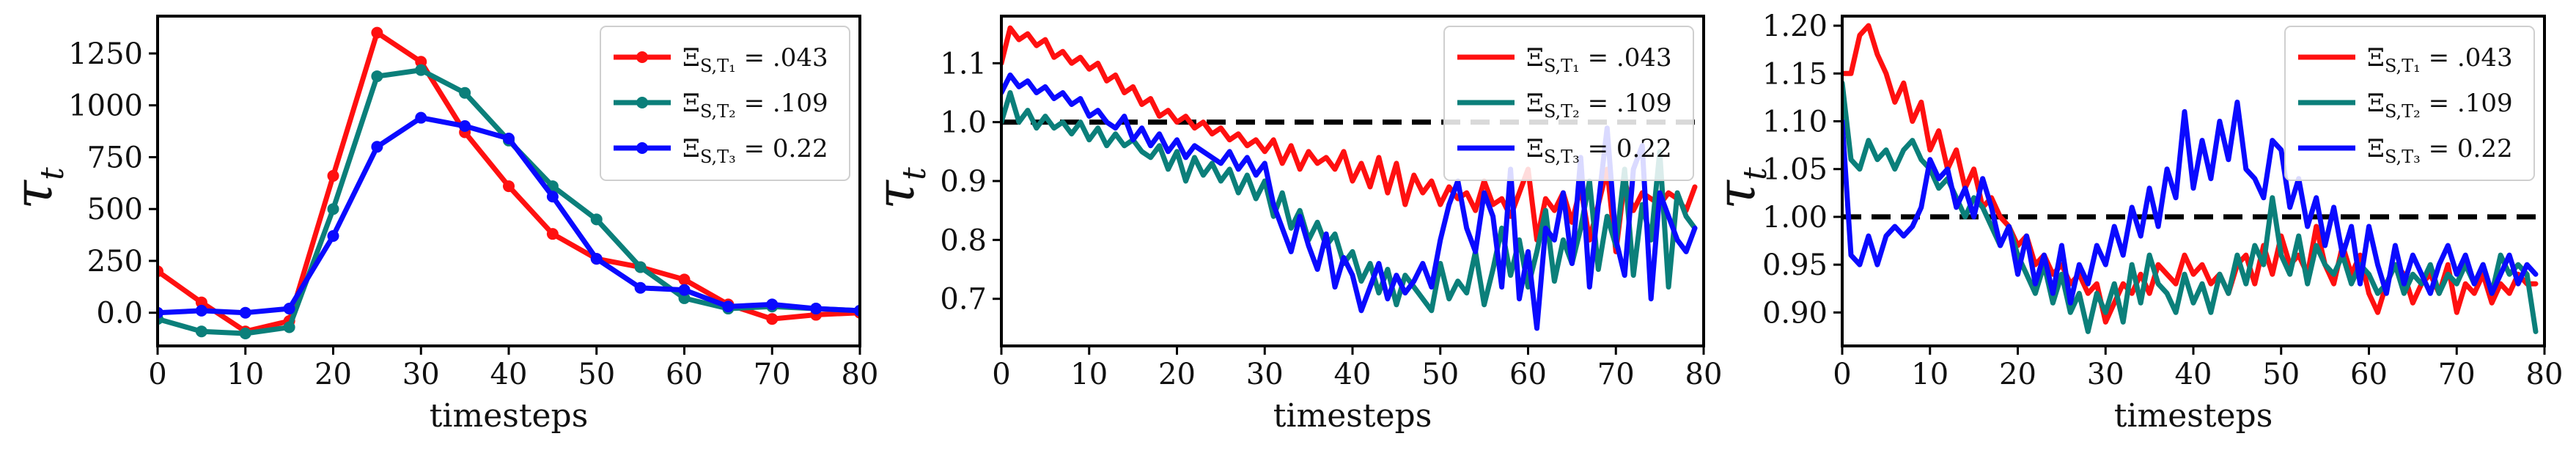 The height and width of the screenshot is (450, 2576). I want to click on y-tick-label: 750, so click(115, 157).